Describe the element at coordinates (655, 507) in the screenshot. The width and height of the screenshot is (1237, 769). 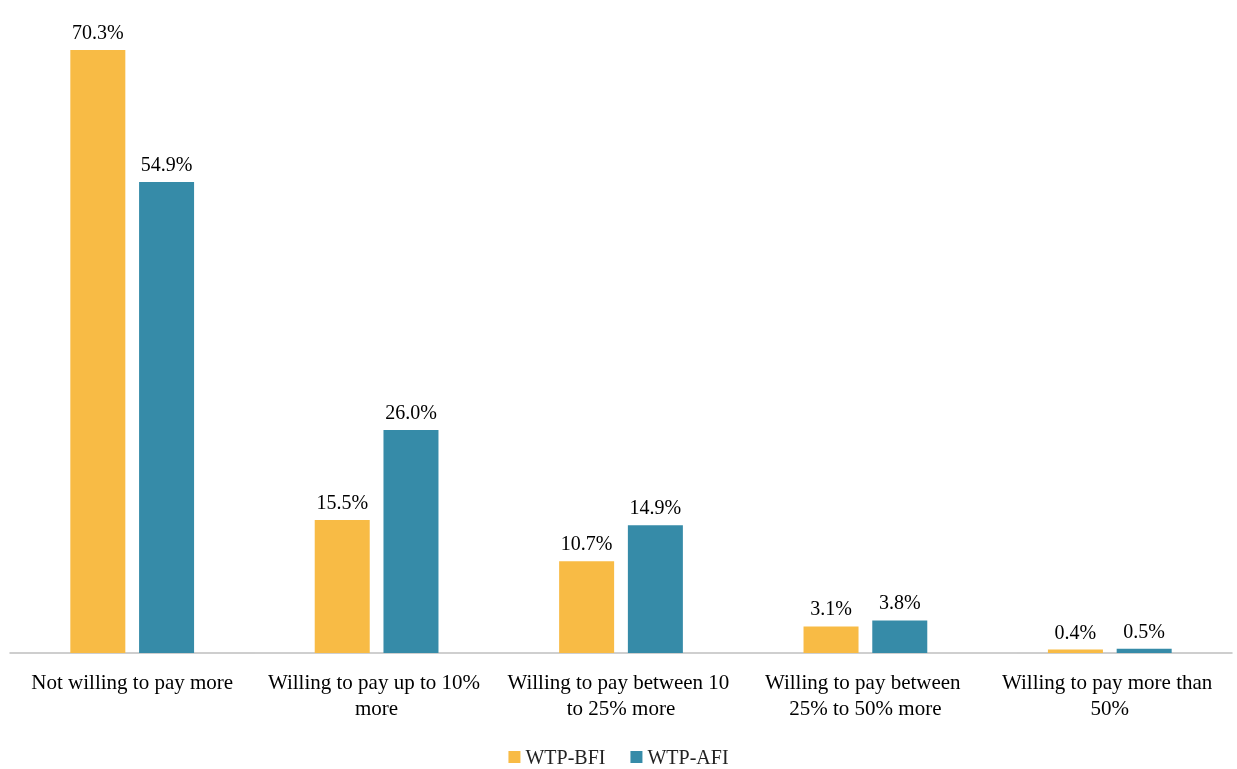
I see `data-label: 14.9%` at that location.